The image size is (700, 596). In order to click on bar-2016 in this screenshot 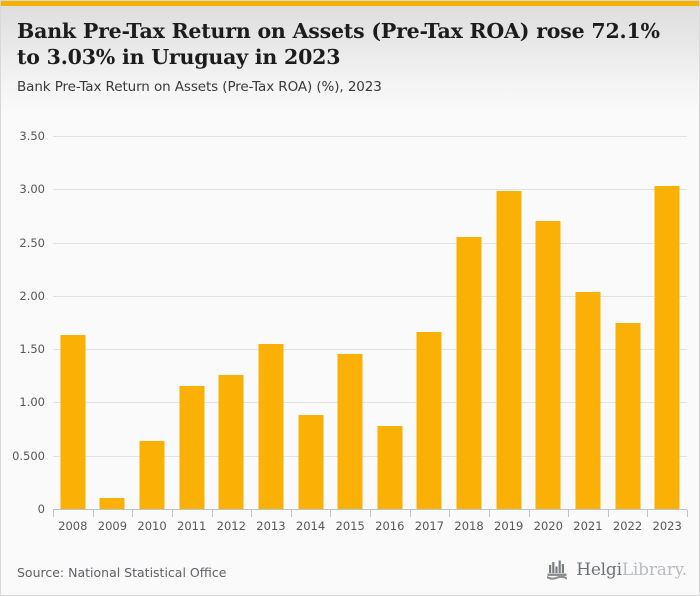, I will do `click(390, 467)`.